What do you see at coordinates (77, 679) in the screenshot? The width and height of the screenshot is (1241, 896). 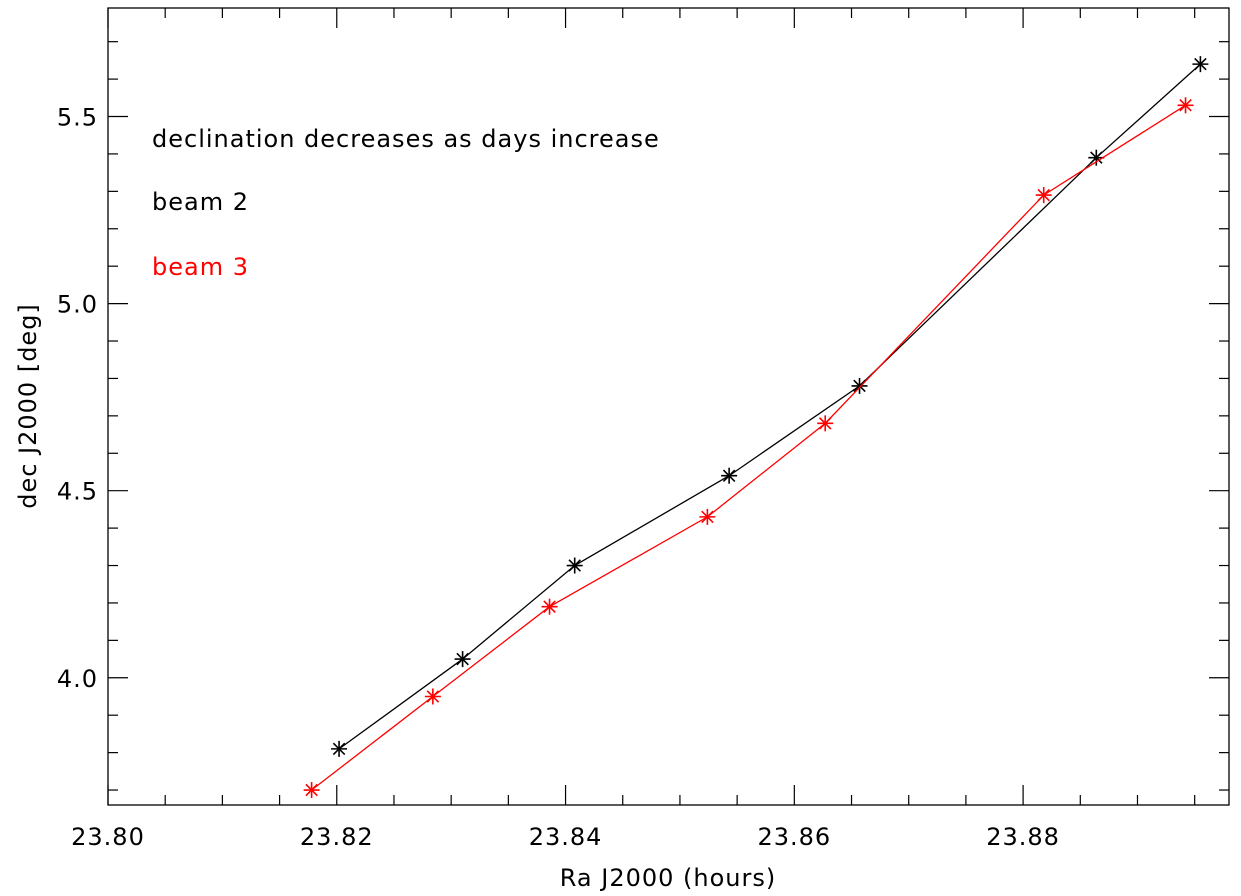 I see `y-tick-label: 4.0` at bounding box center [77, 679].